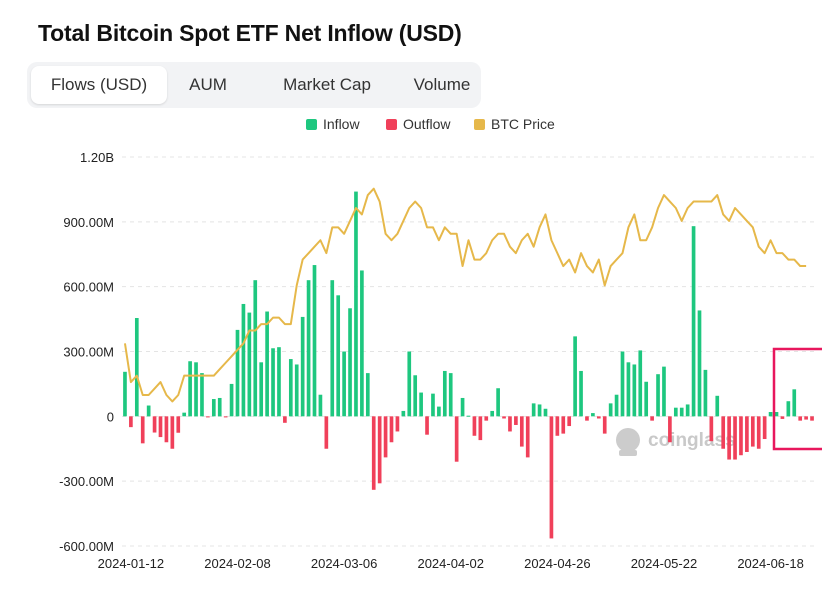 The height and width of the screenshot is (597, 822). Describe the element at coordinates (514, 124) in the screenshot. I see `legend-item-btc-price: BTC Price` at that location.